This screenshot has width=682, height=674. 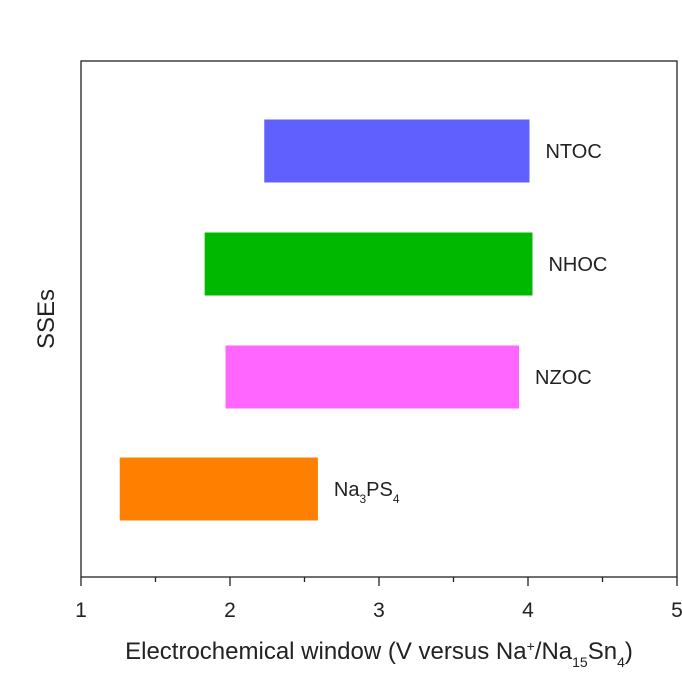 I want to click on bar-label-part: NZOC, so click(x=563, y=378).